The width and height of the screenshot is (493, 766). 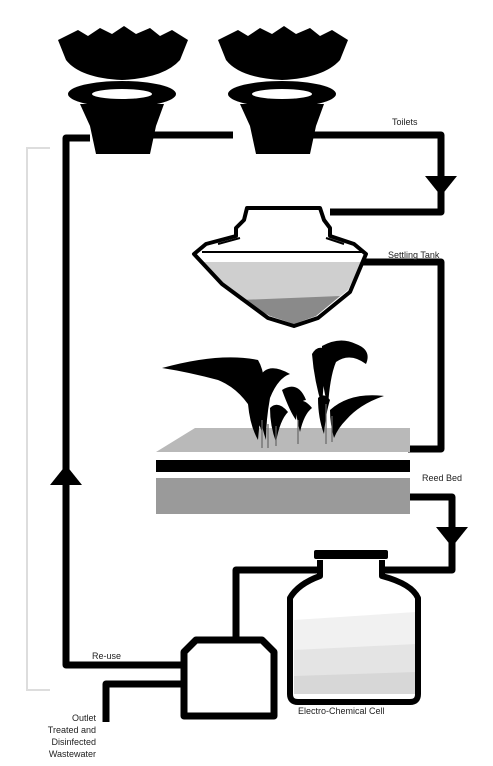 What do you see at coordinates (73, 742) in the screenshot?
I see `label-outlet-line-3: Disinfected` at bounding box center [73, 742].